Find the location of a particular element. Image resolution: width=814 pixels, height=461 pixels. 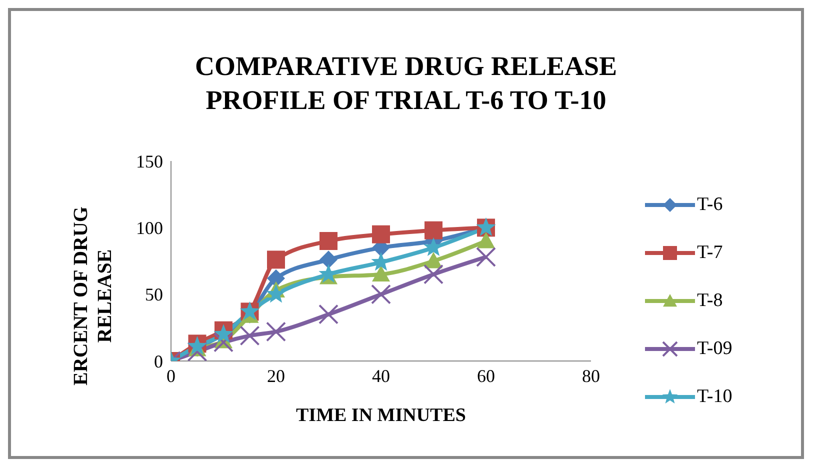

chart-title: COMPARATIVE DRUG RELEASE PROFILE OF TRIAL T-6 TO T-10 is located at coordinates (406, 83).